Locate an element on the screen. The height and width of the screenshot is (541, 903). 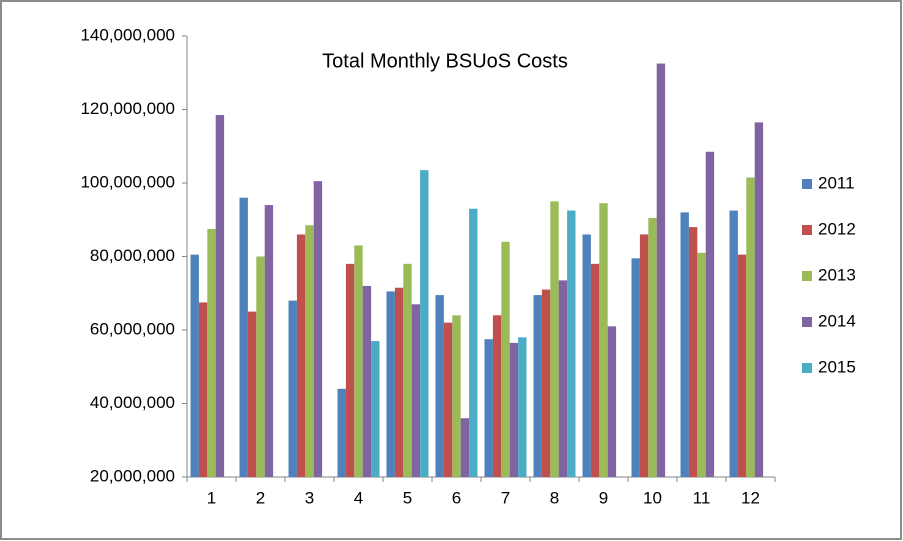
y-tick-label: 140,000,000 is located at coordinates (127, 34).